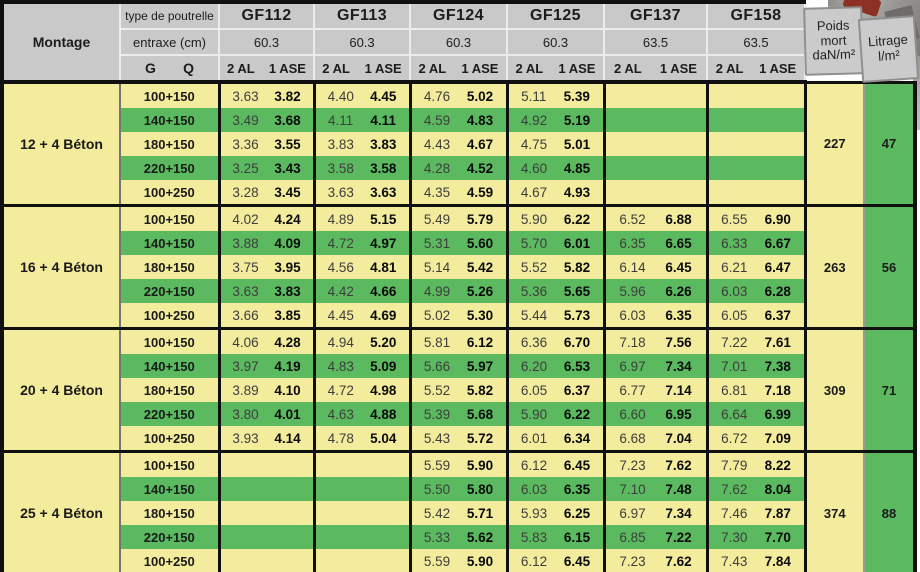 The image size is (920, 572). I want to click on value-1ase: 6.34, so click(577, 438).